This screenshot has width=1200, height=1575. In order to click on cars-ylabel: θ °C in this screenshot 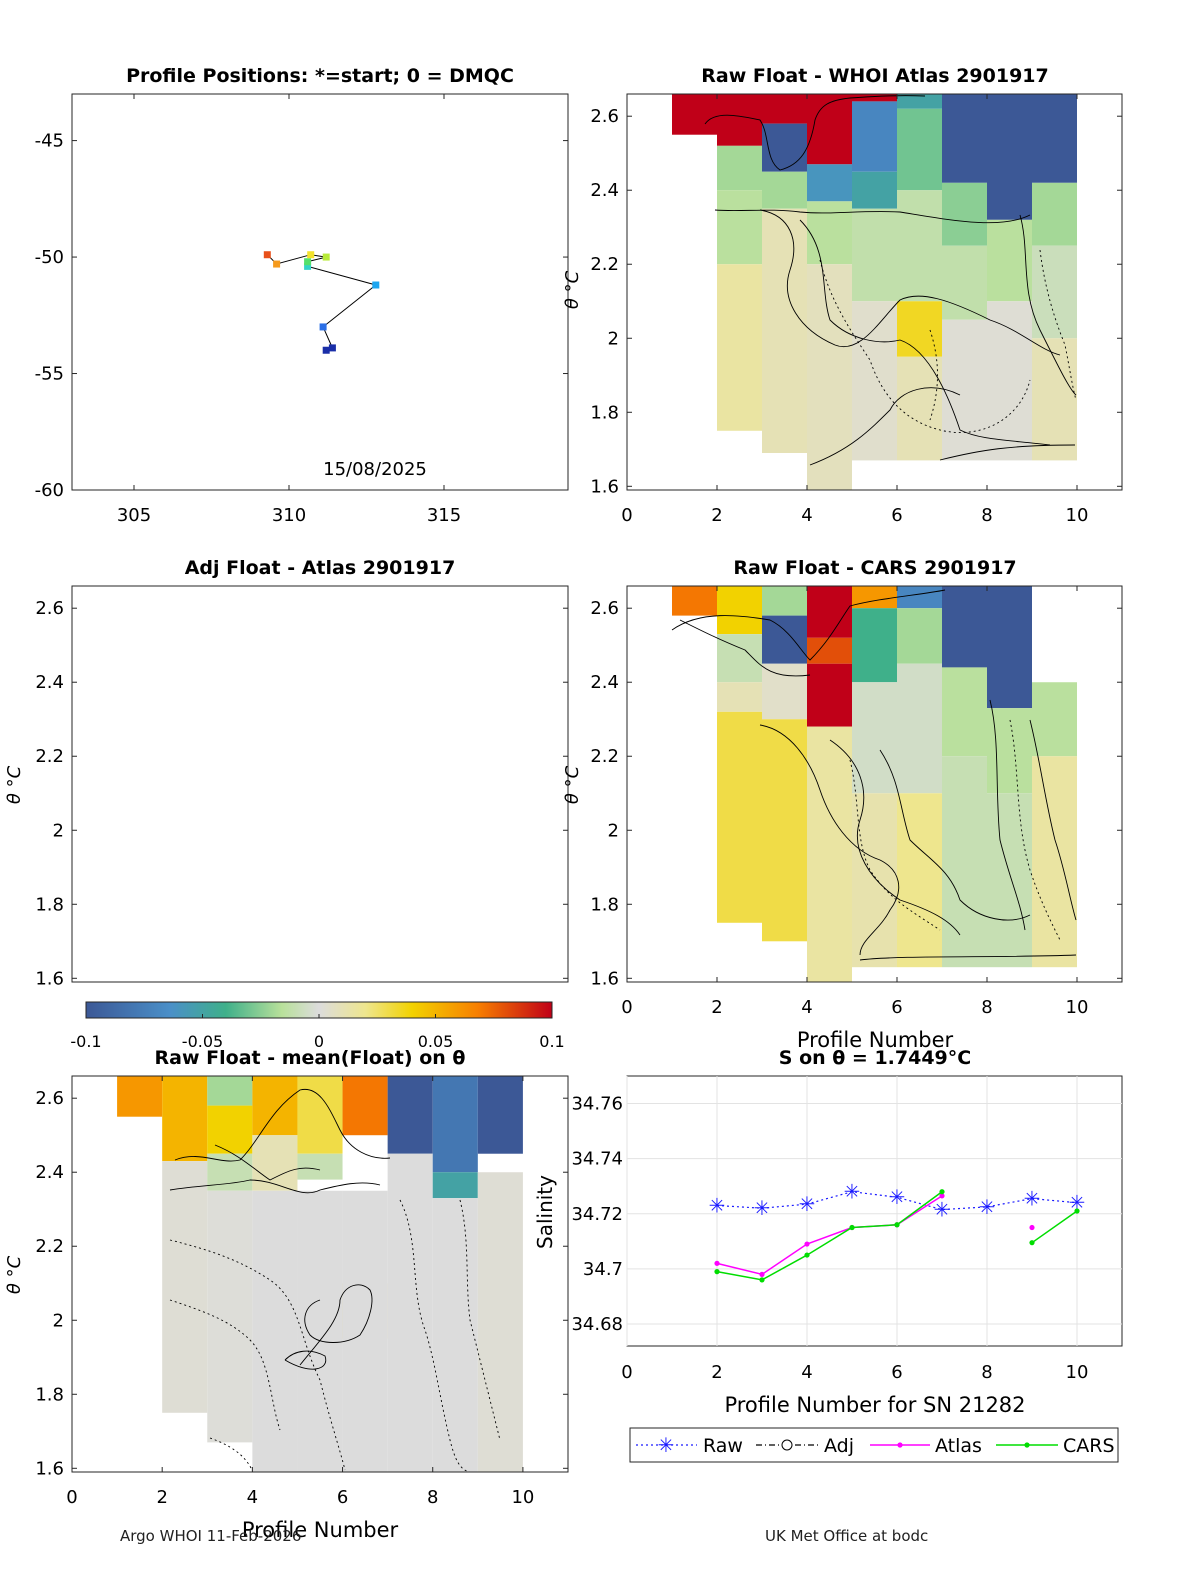, I will do `click(572, 784)`.